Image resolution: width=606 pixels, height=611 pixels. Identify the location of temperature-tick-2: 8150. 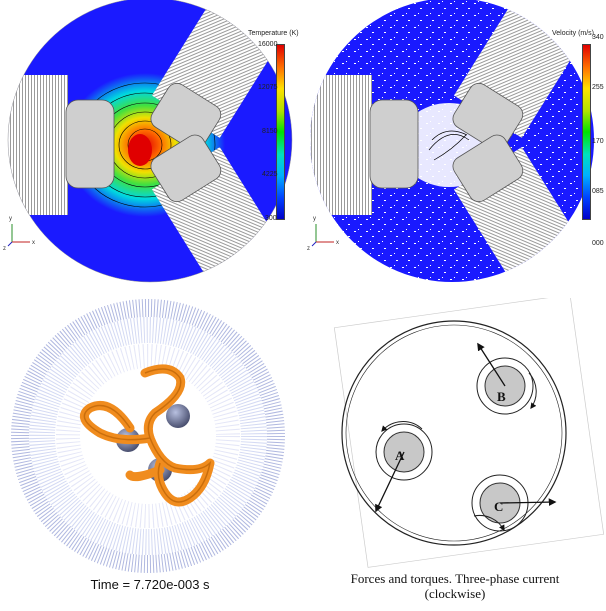
(270, 131).